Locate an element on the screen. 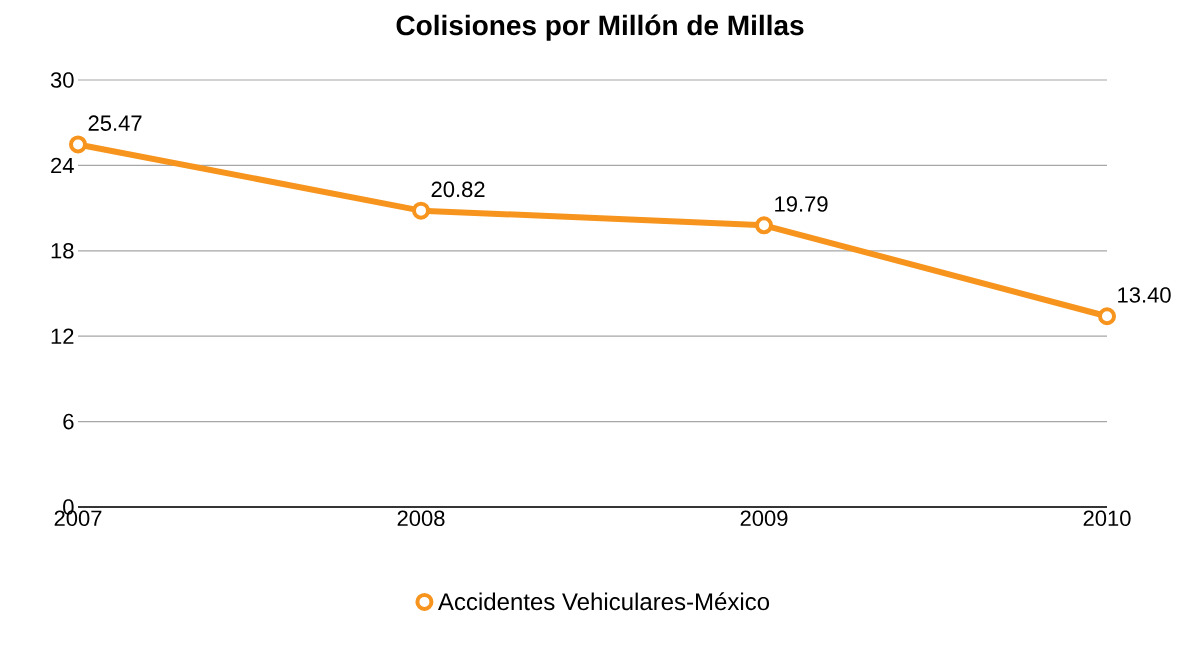 The height and width of the screenshot is (654, 1201). y-tick-label: 24 is located at coordinates (62, 165).